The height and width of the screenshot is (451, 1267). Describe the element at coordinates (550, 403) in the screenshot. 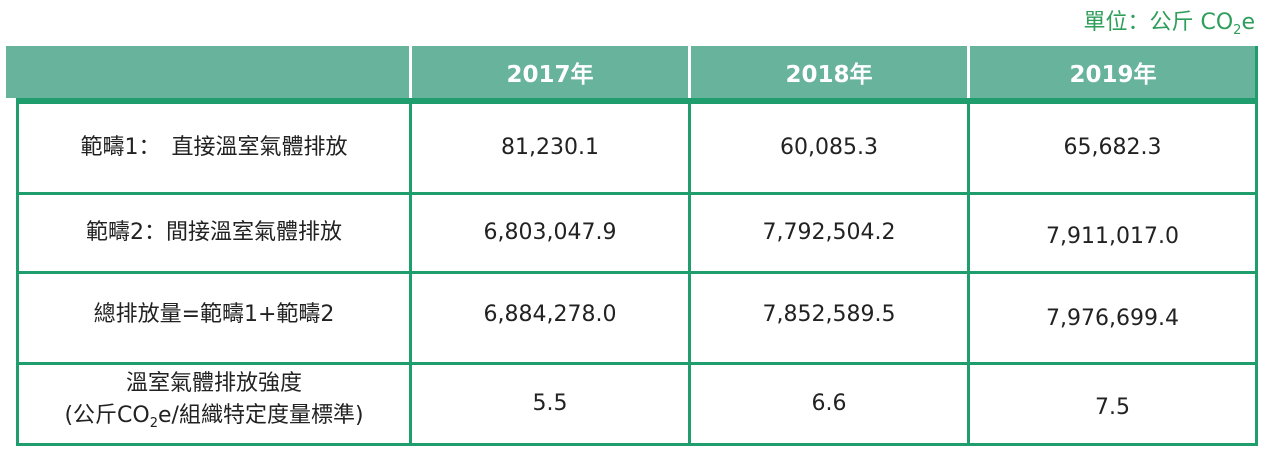

I see `cell-intensity-2017: 5.5` at that location.